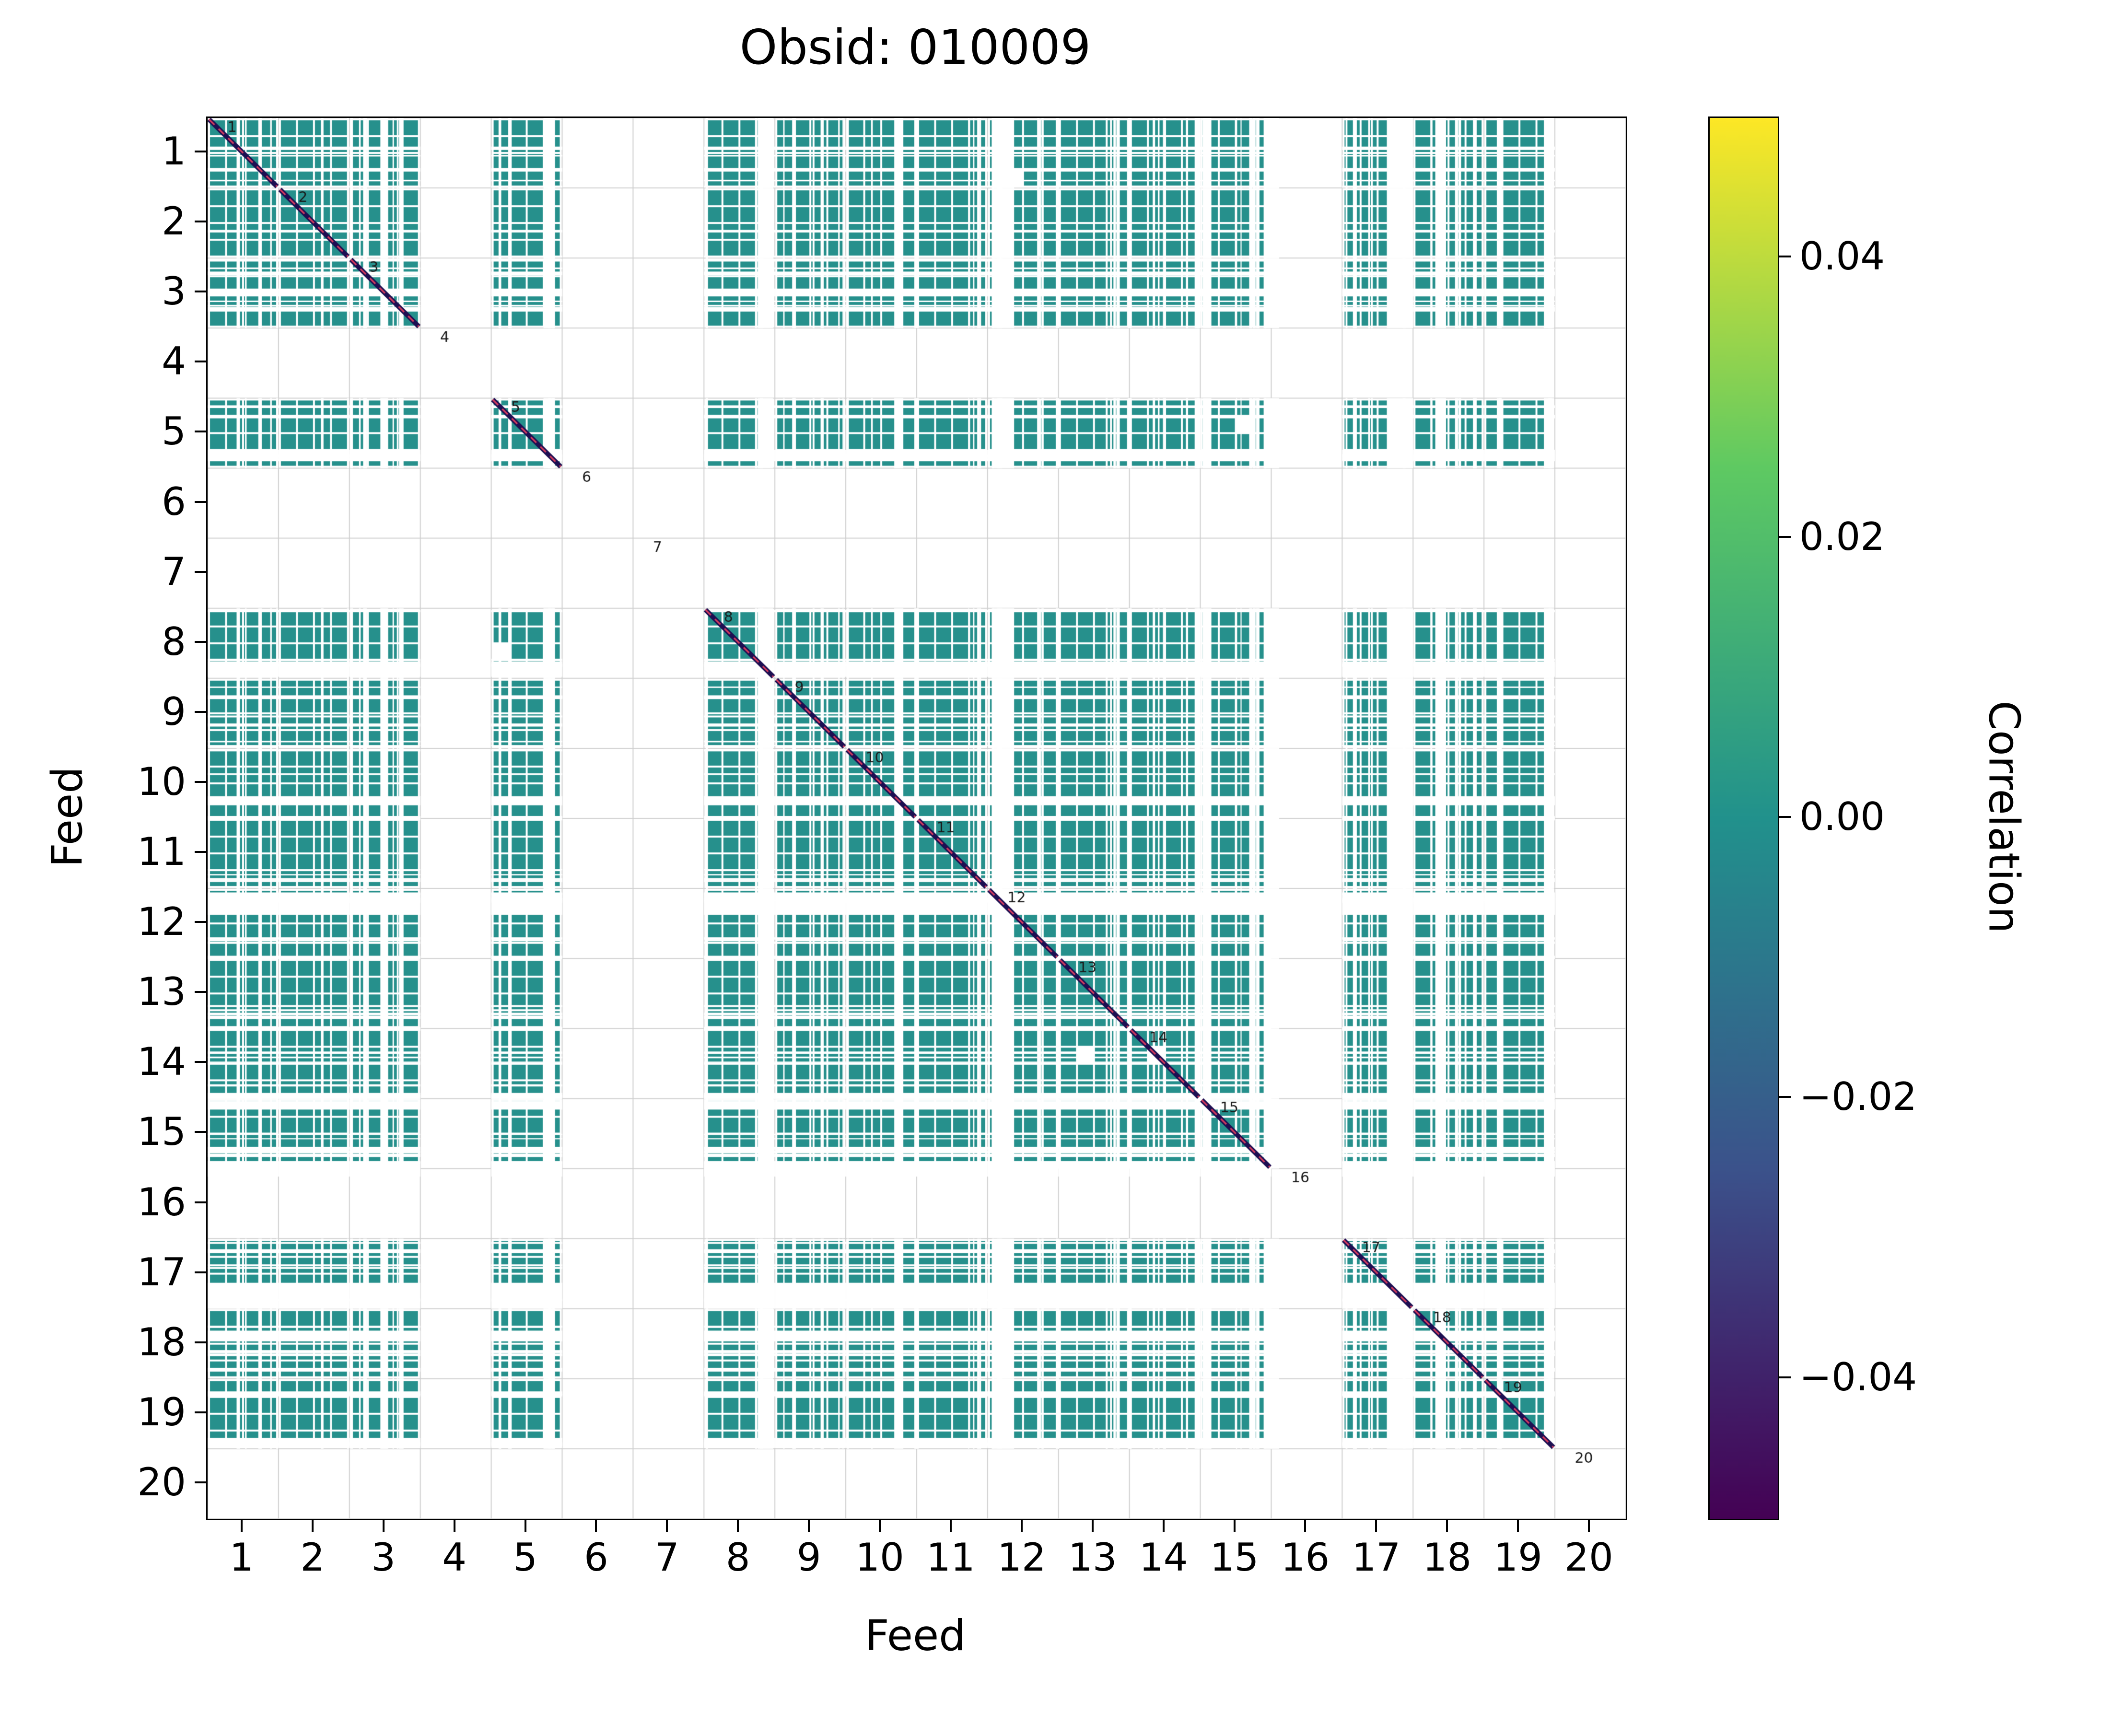 The width and height of the screenshot is (2111, 1736). Describe the element at coordinates (2004, 816) in the screenshot. I see `colorbar-label: Correlation` at that location.